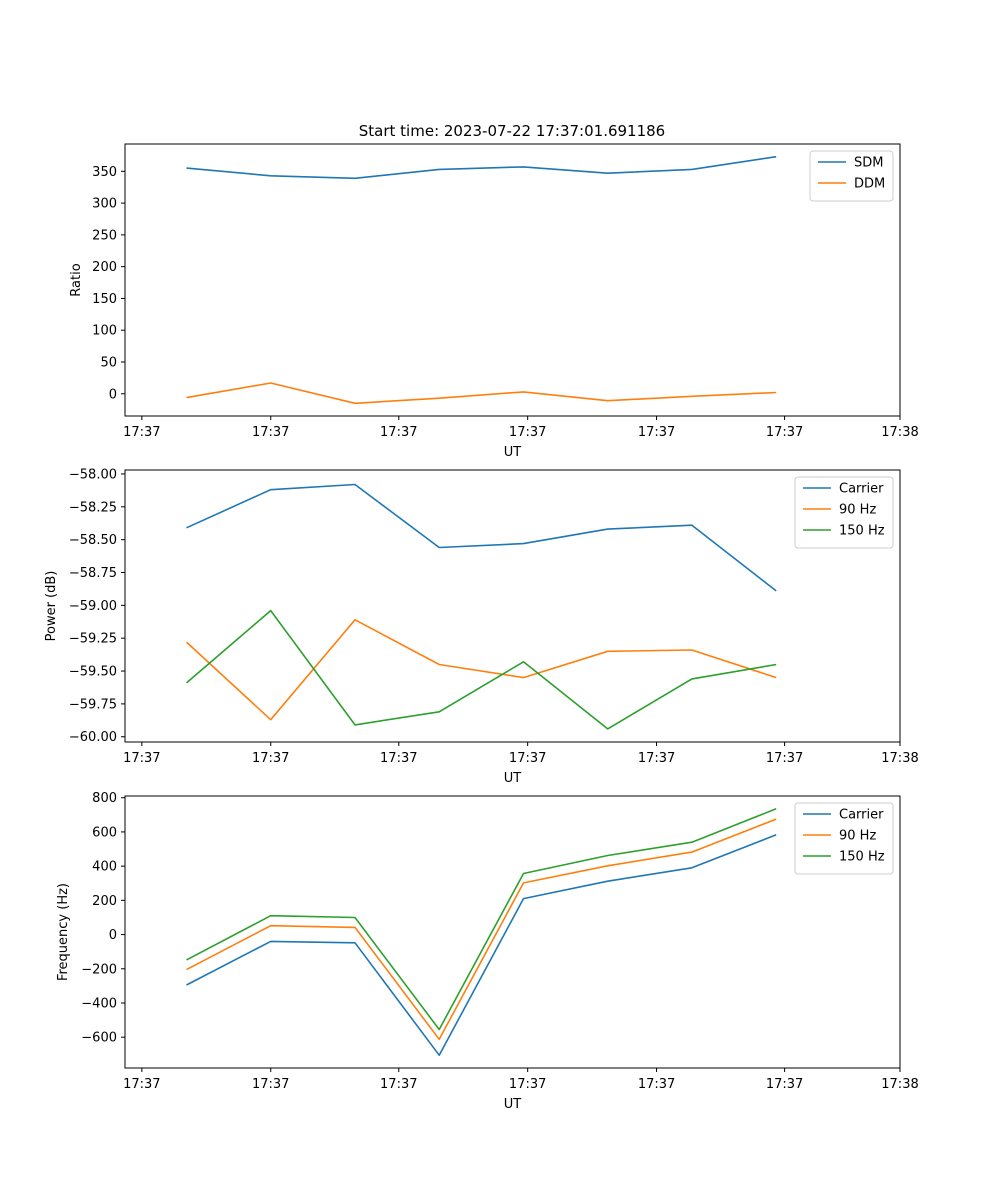  What do you see at coordinates (93, 704) in the screenshot?
I see `y-tick-label: −59.75` at bounding box center [93, 704].